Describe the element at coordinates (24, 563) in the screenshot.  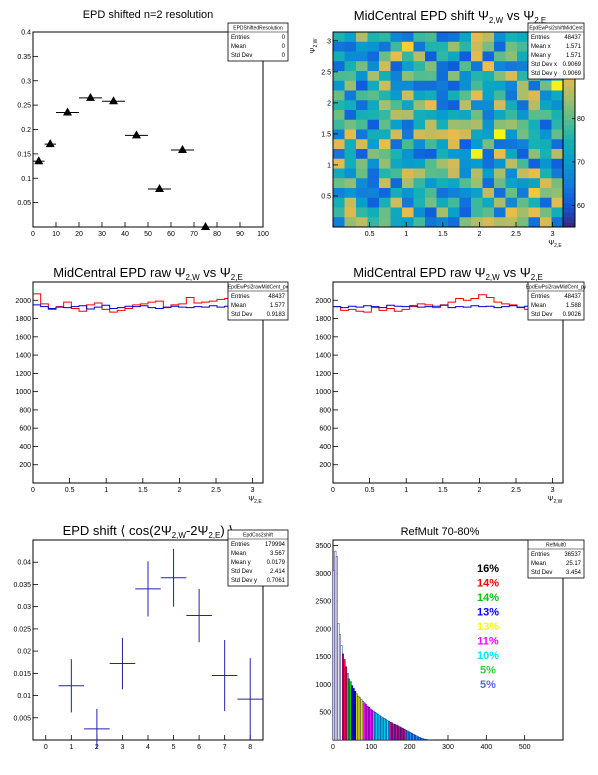
I see `y-tick-label: 0.04` at that location.